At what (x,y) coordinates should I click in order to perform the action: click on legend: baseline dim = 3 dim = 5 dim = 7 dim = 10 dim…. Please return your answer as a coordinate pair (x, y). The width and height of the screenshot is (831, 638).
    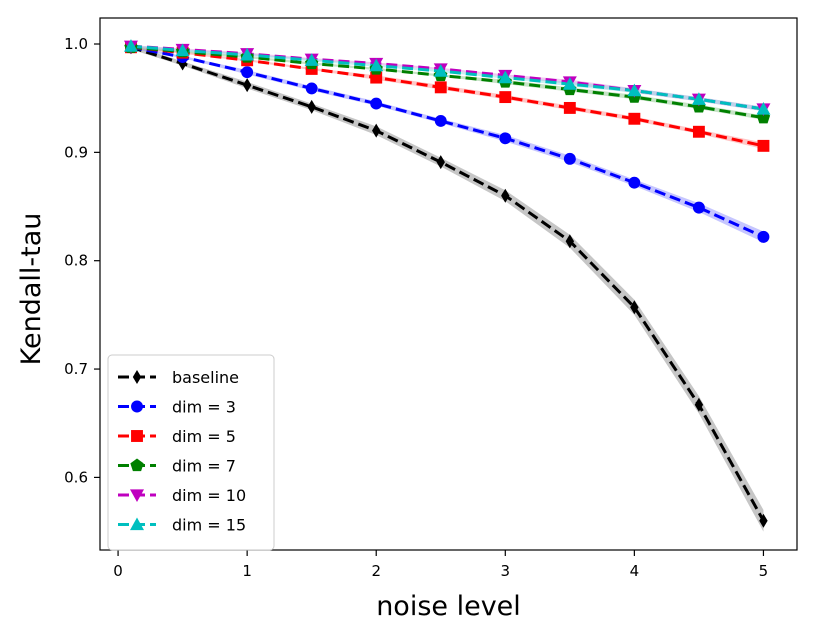
    Looking at the image, I should click on (191, 452).